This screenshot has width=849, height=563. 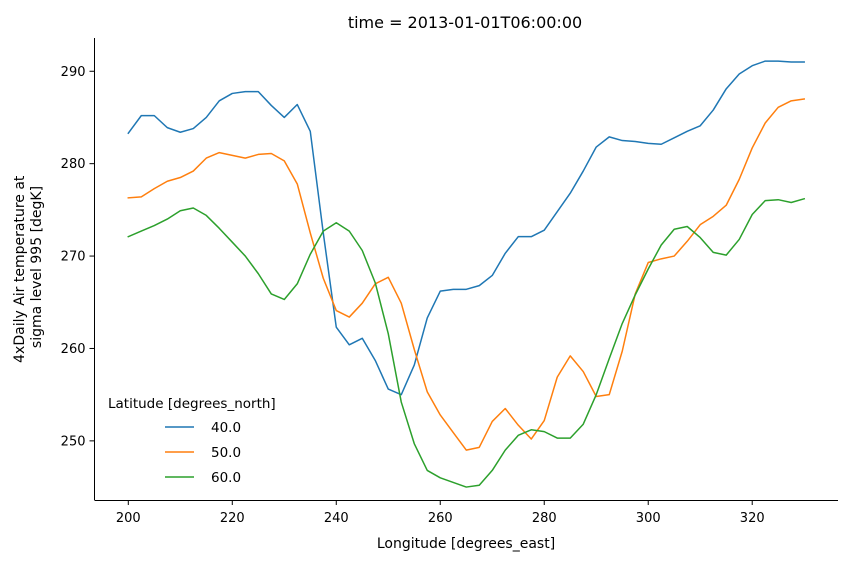 What do you see at coordinates (192, 404) in the screenshot?
I see `legend-title: Latitude [degrees_north]` at bounding box center [192, 404].